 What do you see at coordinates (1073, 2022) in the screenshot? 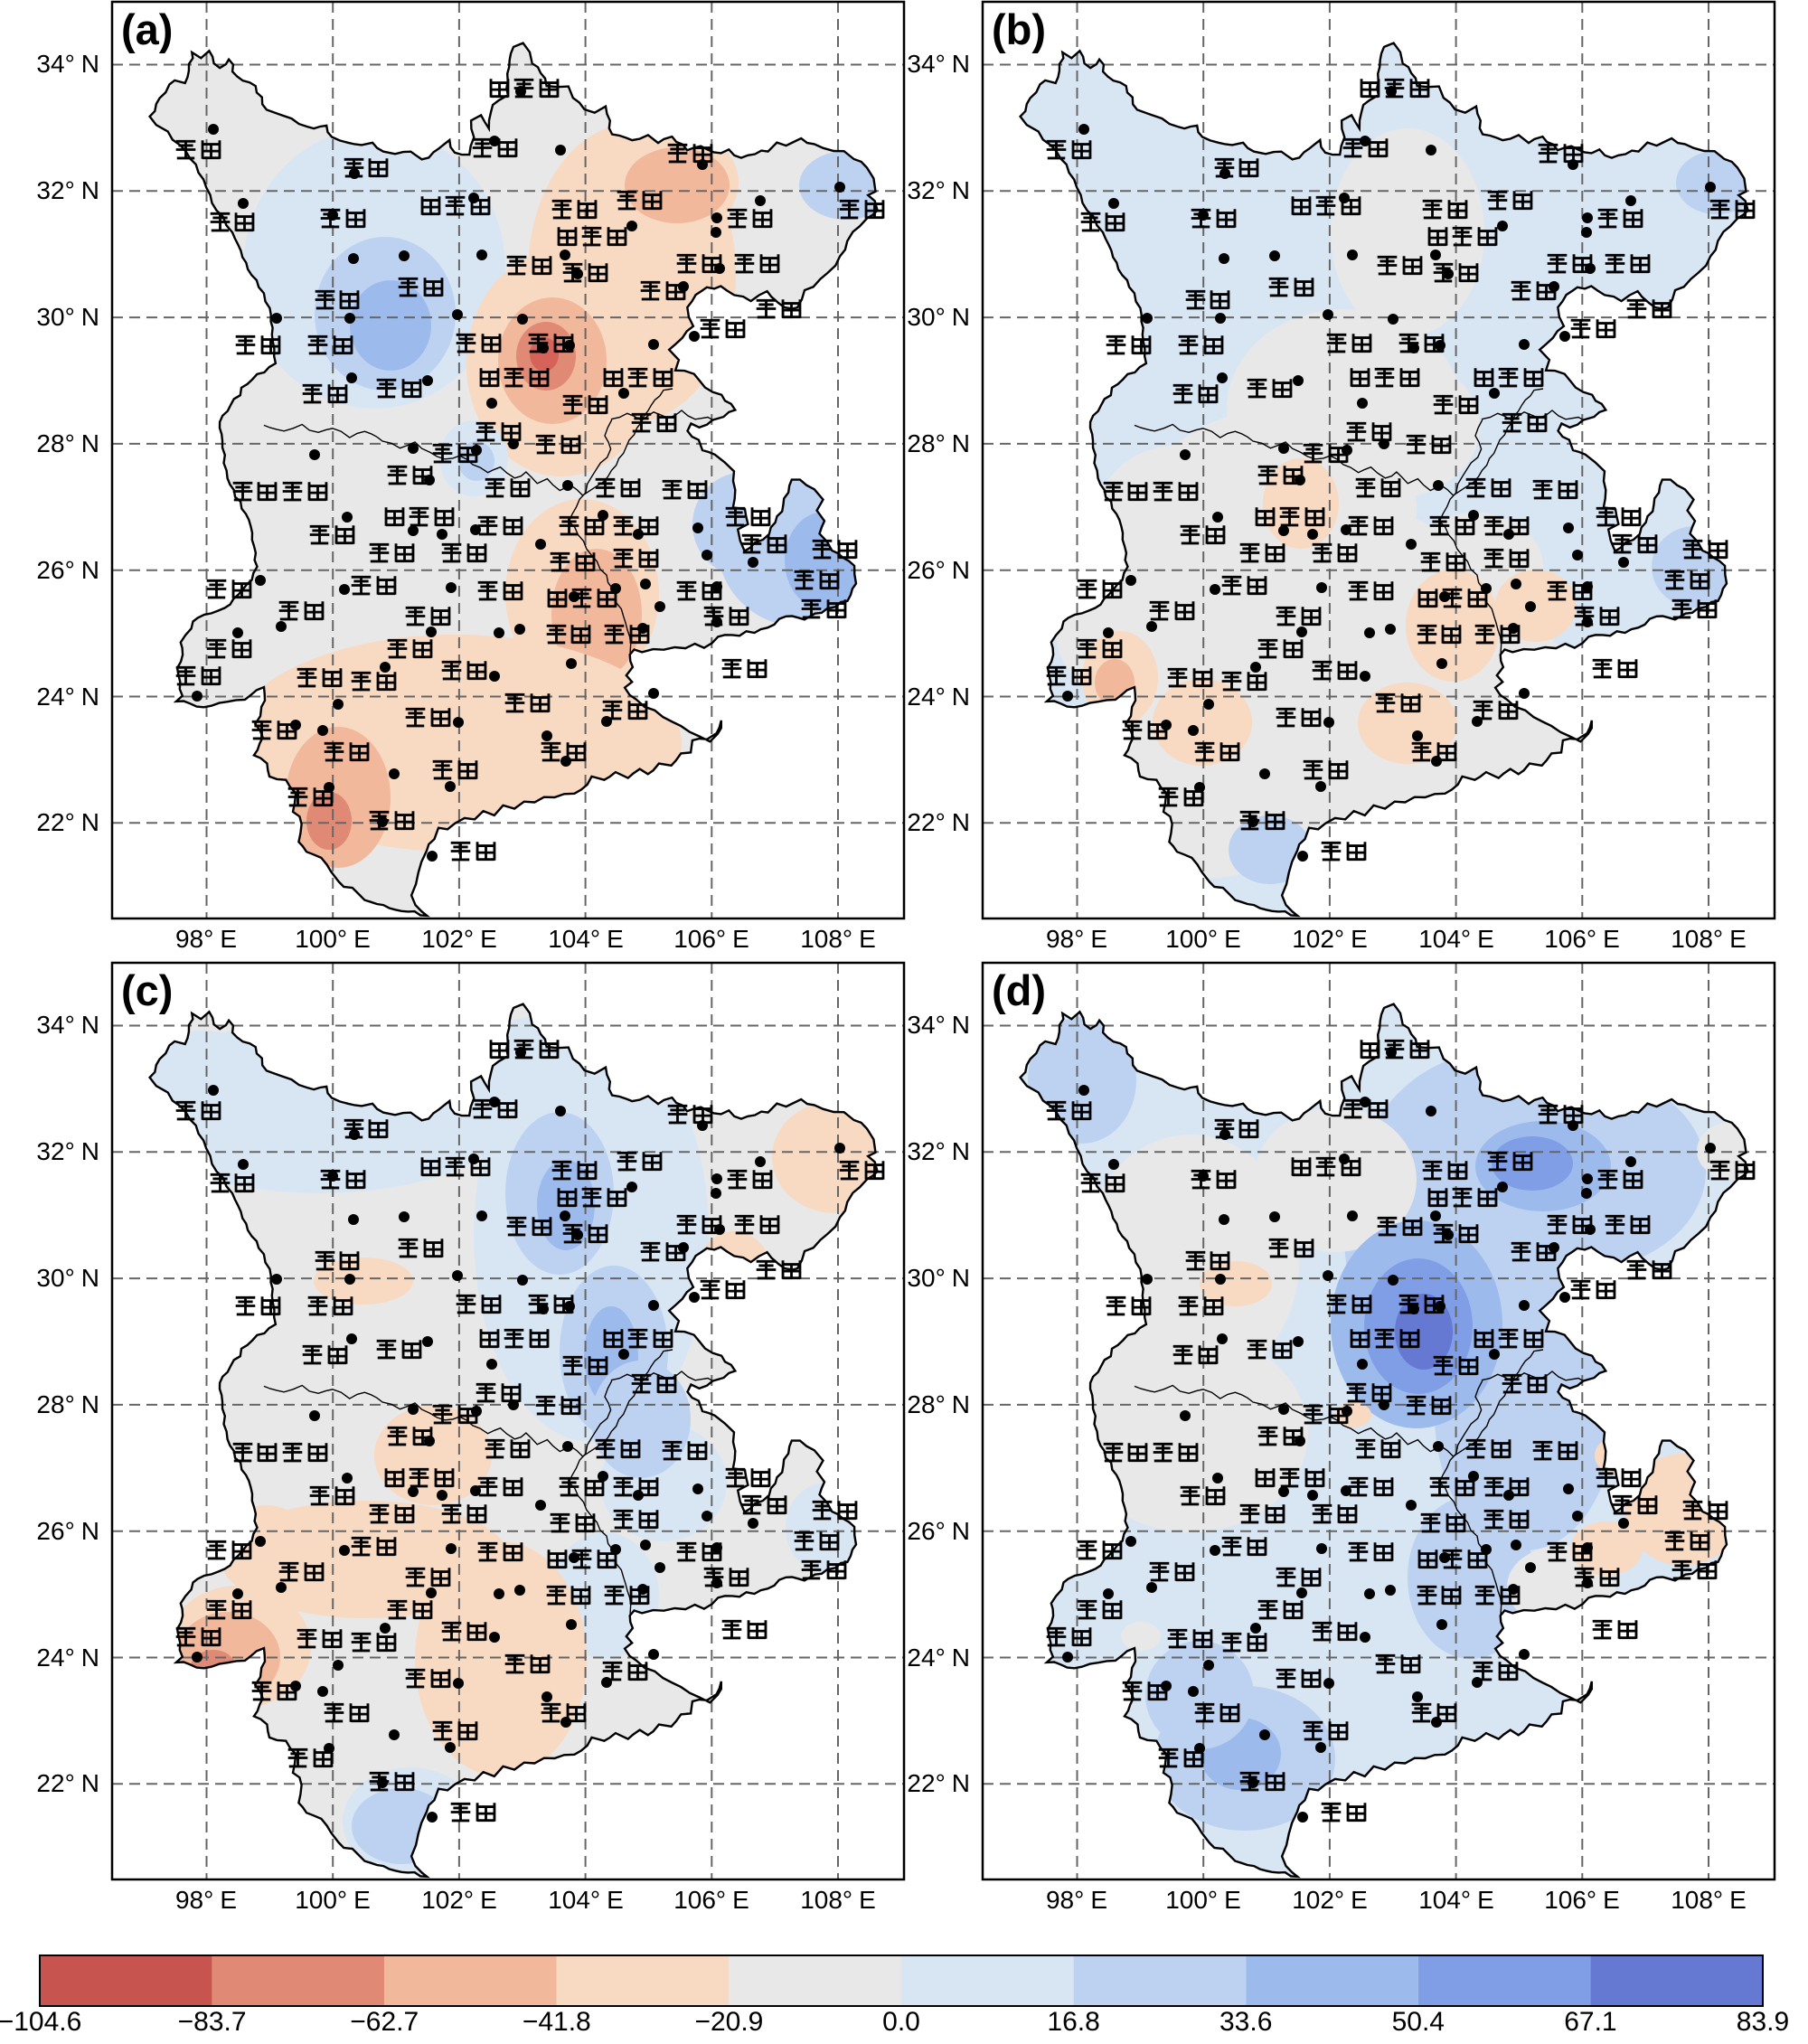
I see `svg-text: 16.8` at bounding box center [1073, 2022].